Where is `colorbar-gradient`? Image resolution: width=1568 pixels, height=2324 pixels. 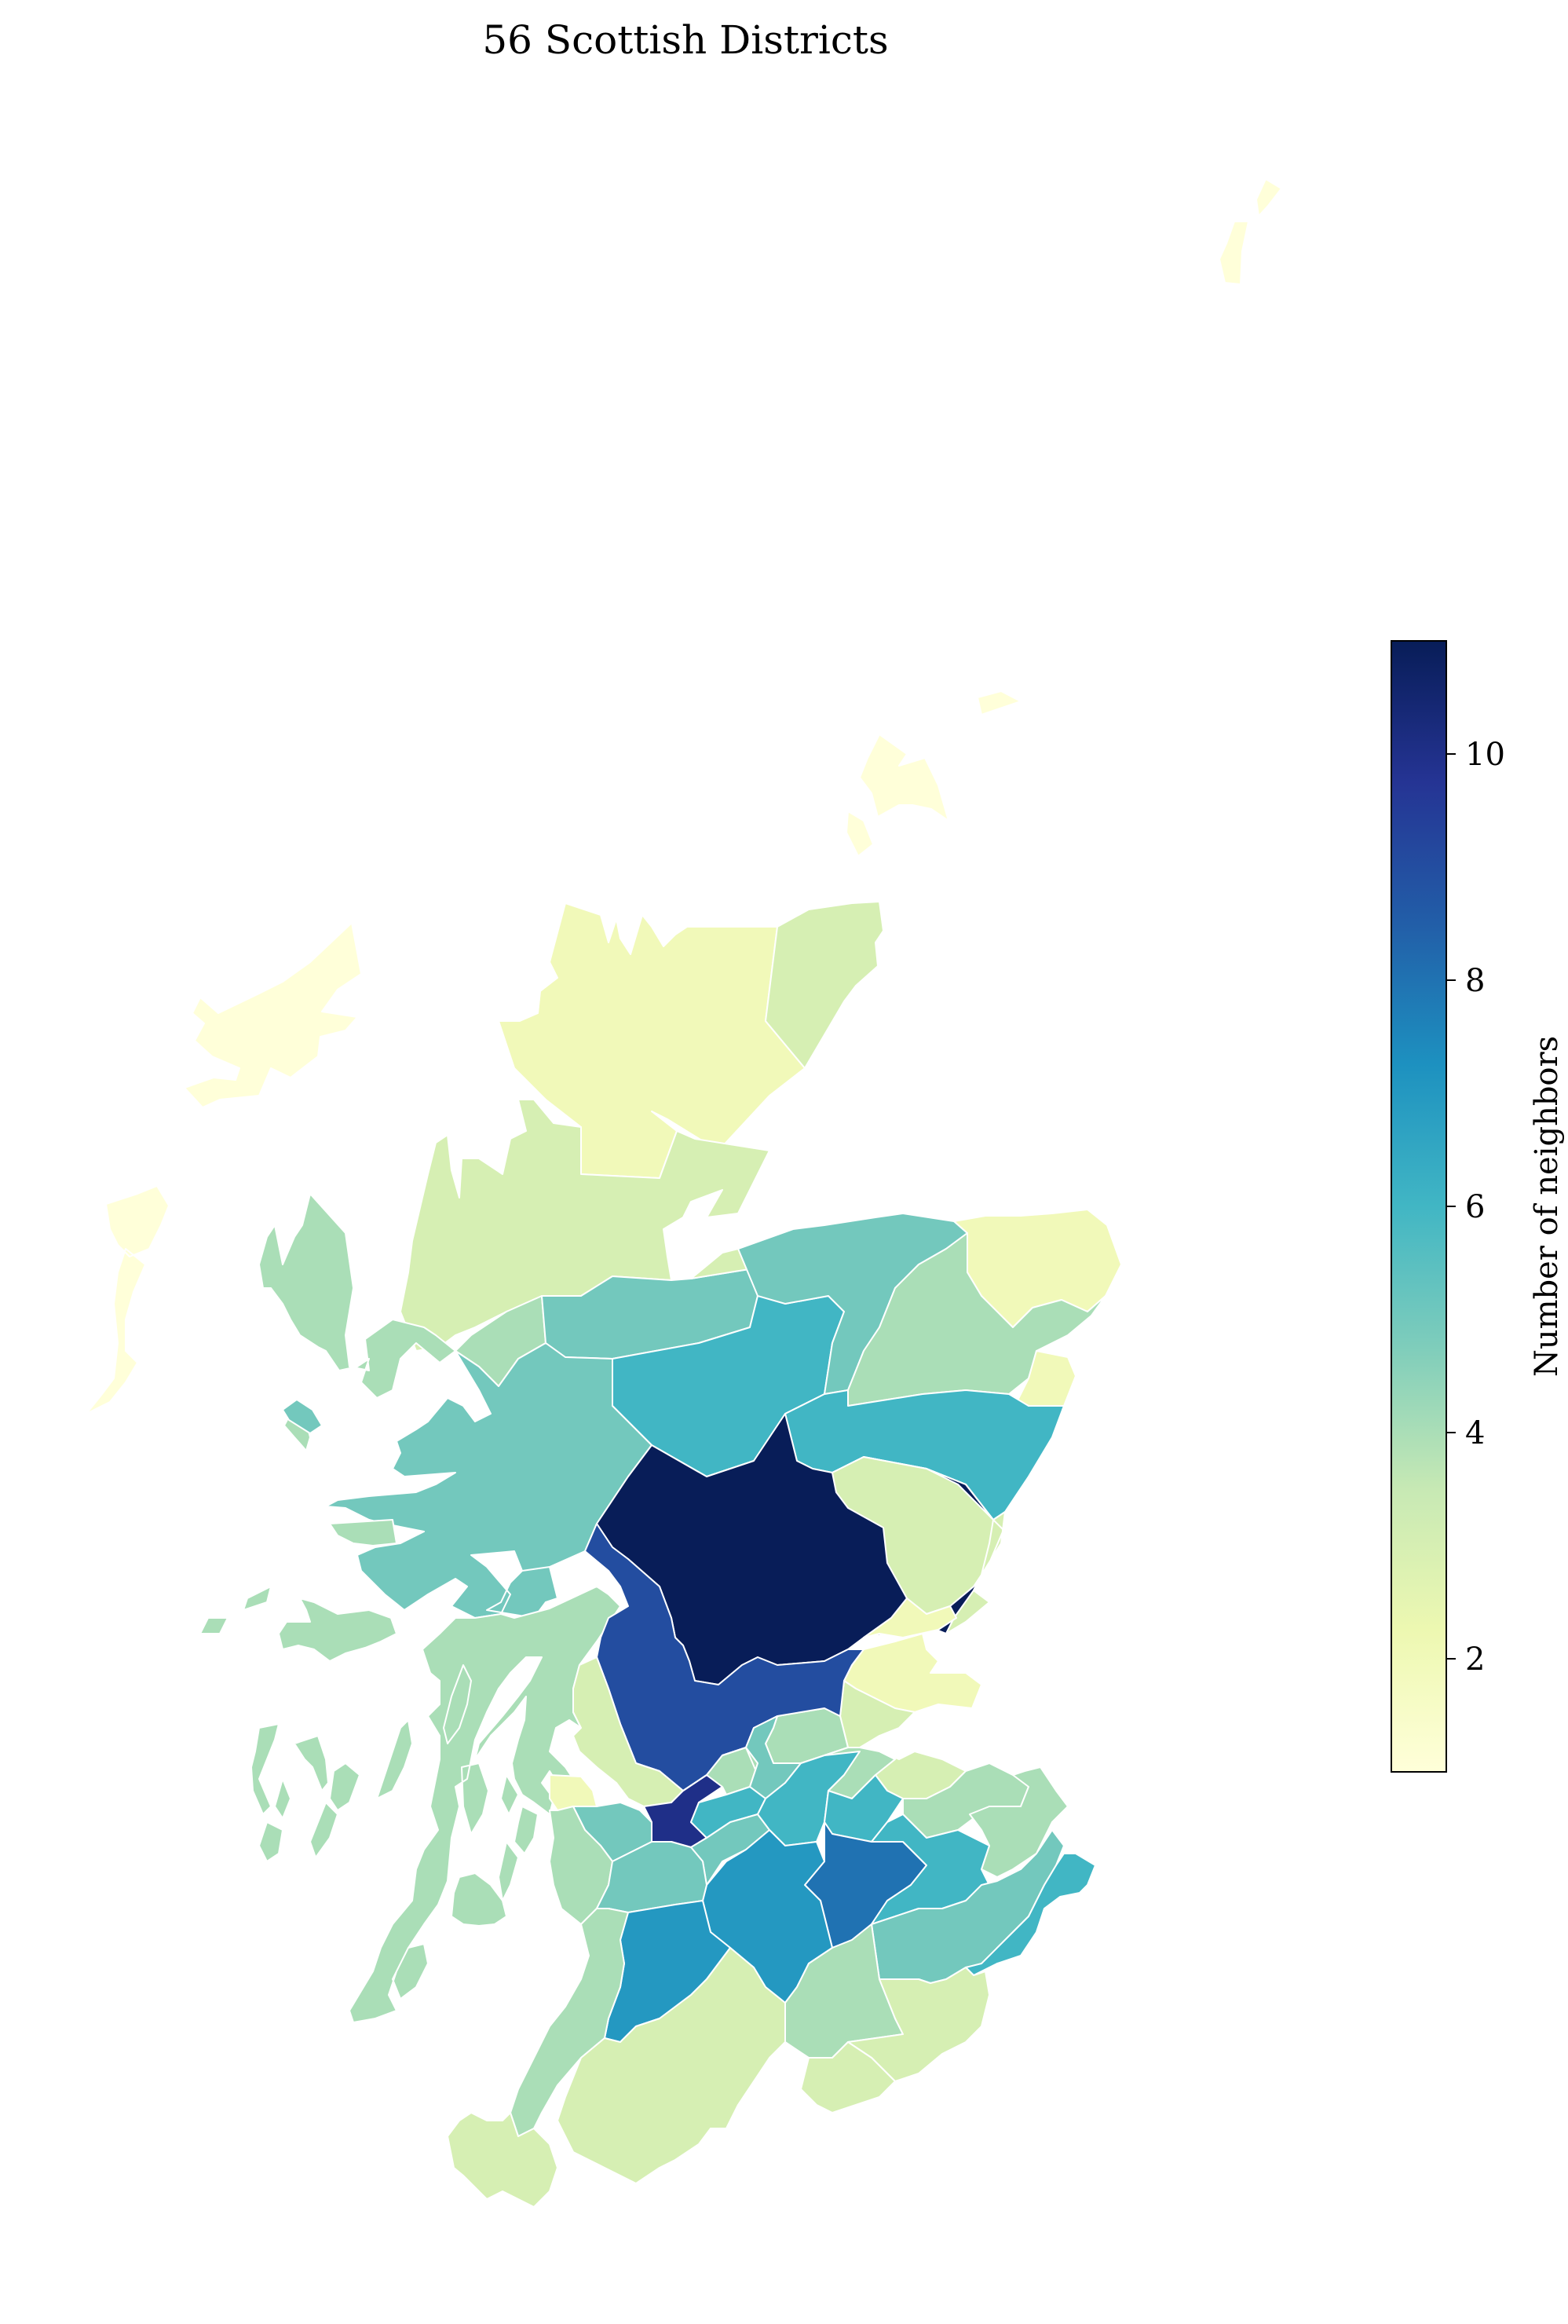
colorbar-gradient is located at coordinates (1419, 1206).